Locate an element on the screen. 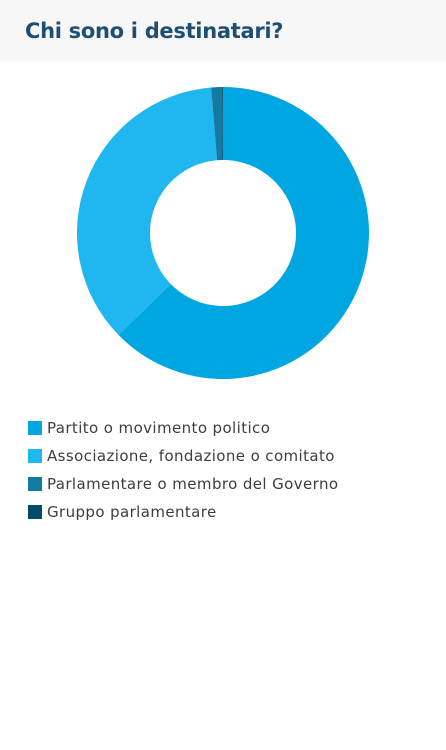 The height and width of the screenshot is (750, 446). legend-item: Associazione, fondazione o comitato is located at coordinates (183, 456).